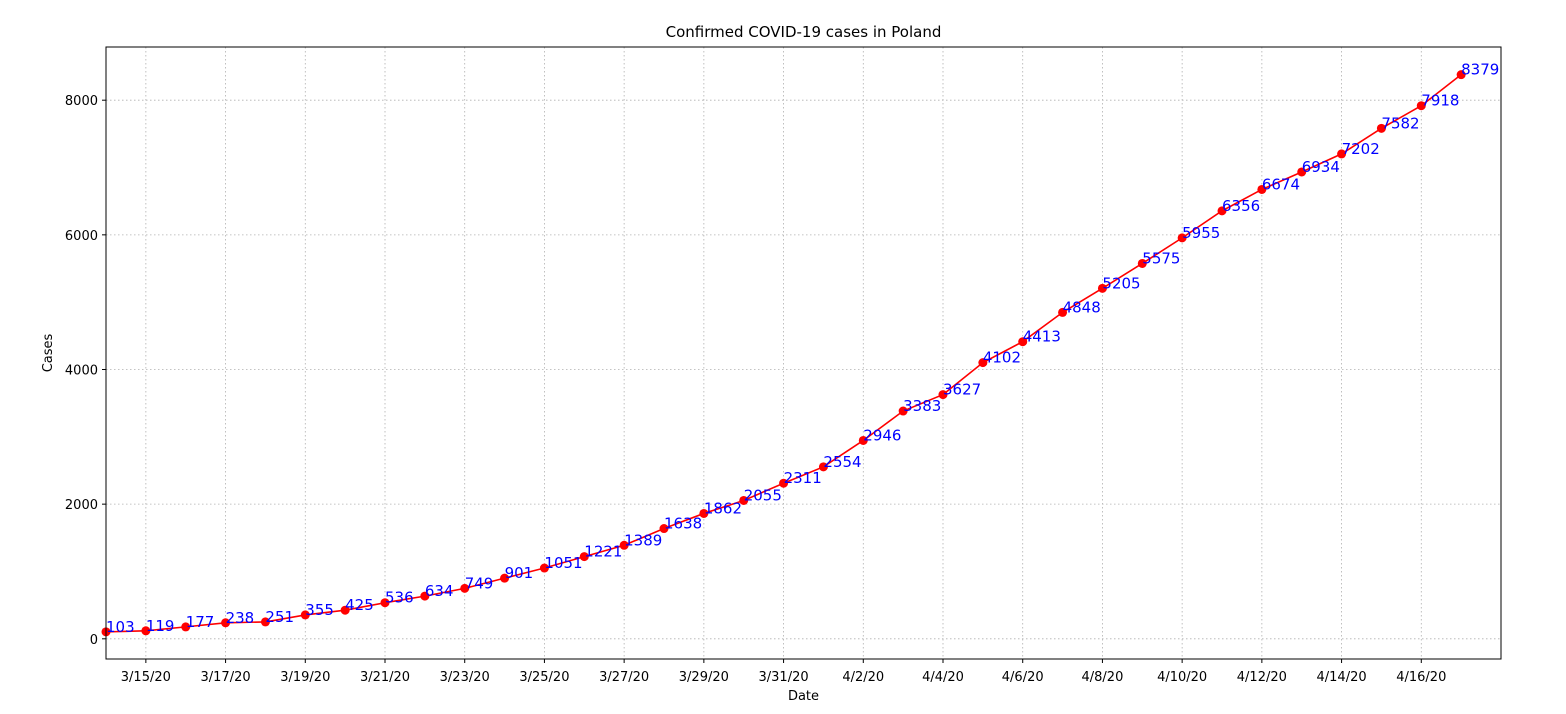 The height and width of the screenshot is (714, 1566). What do you see at coordinates (1480, 70) in the screenshot?
I see `data-label: 8379` at bounding box center [1480, 70].